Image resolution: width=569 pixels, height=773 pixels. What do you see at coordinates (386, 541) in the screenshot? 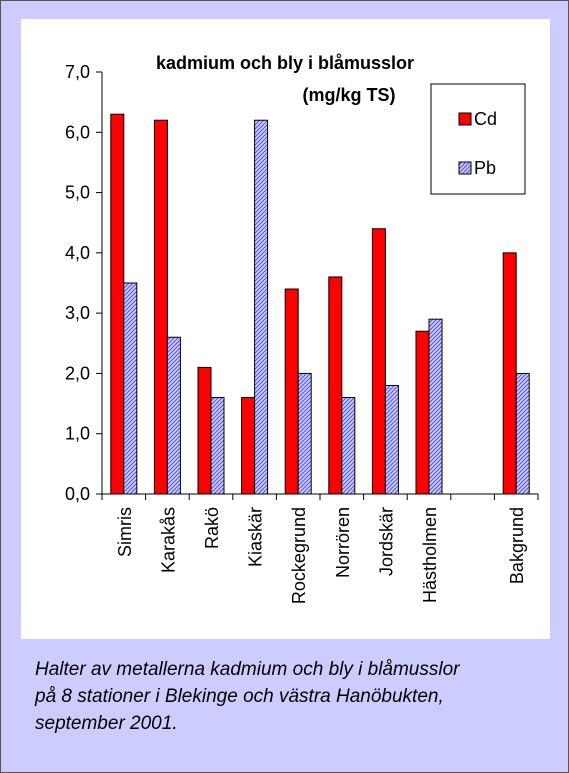
I see `x-tick-label: Jordskär` at bounding box center [386, 541].